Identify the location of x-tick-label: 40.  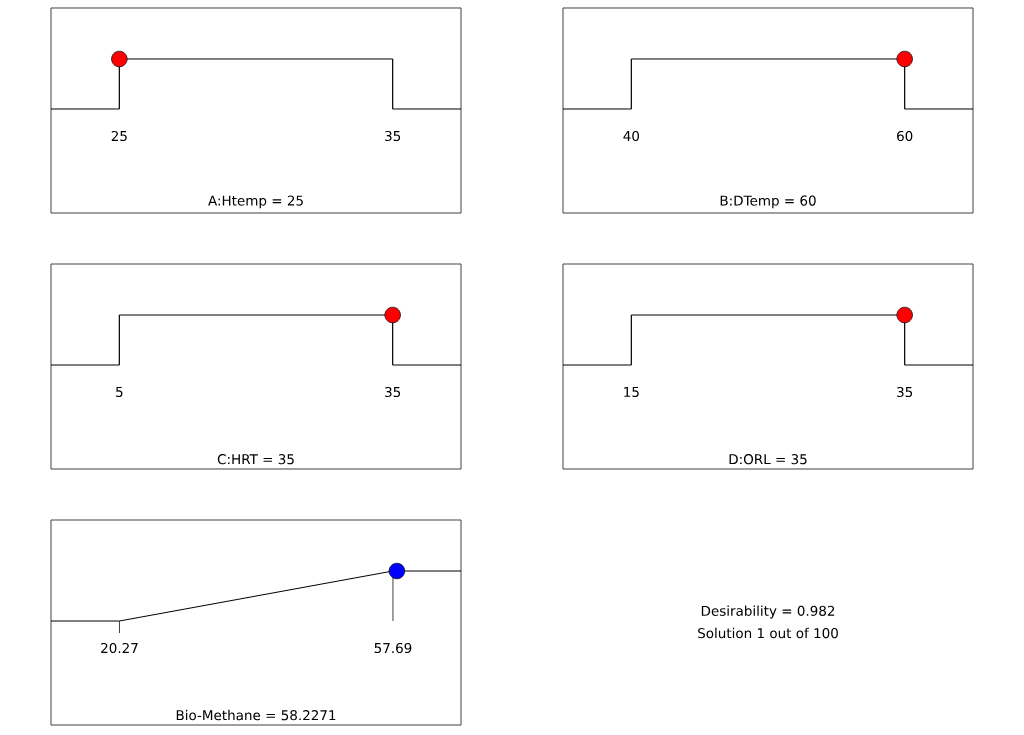
(631, 136).